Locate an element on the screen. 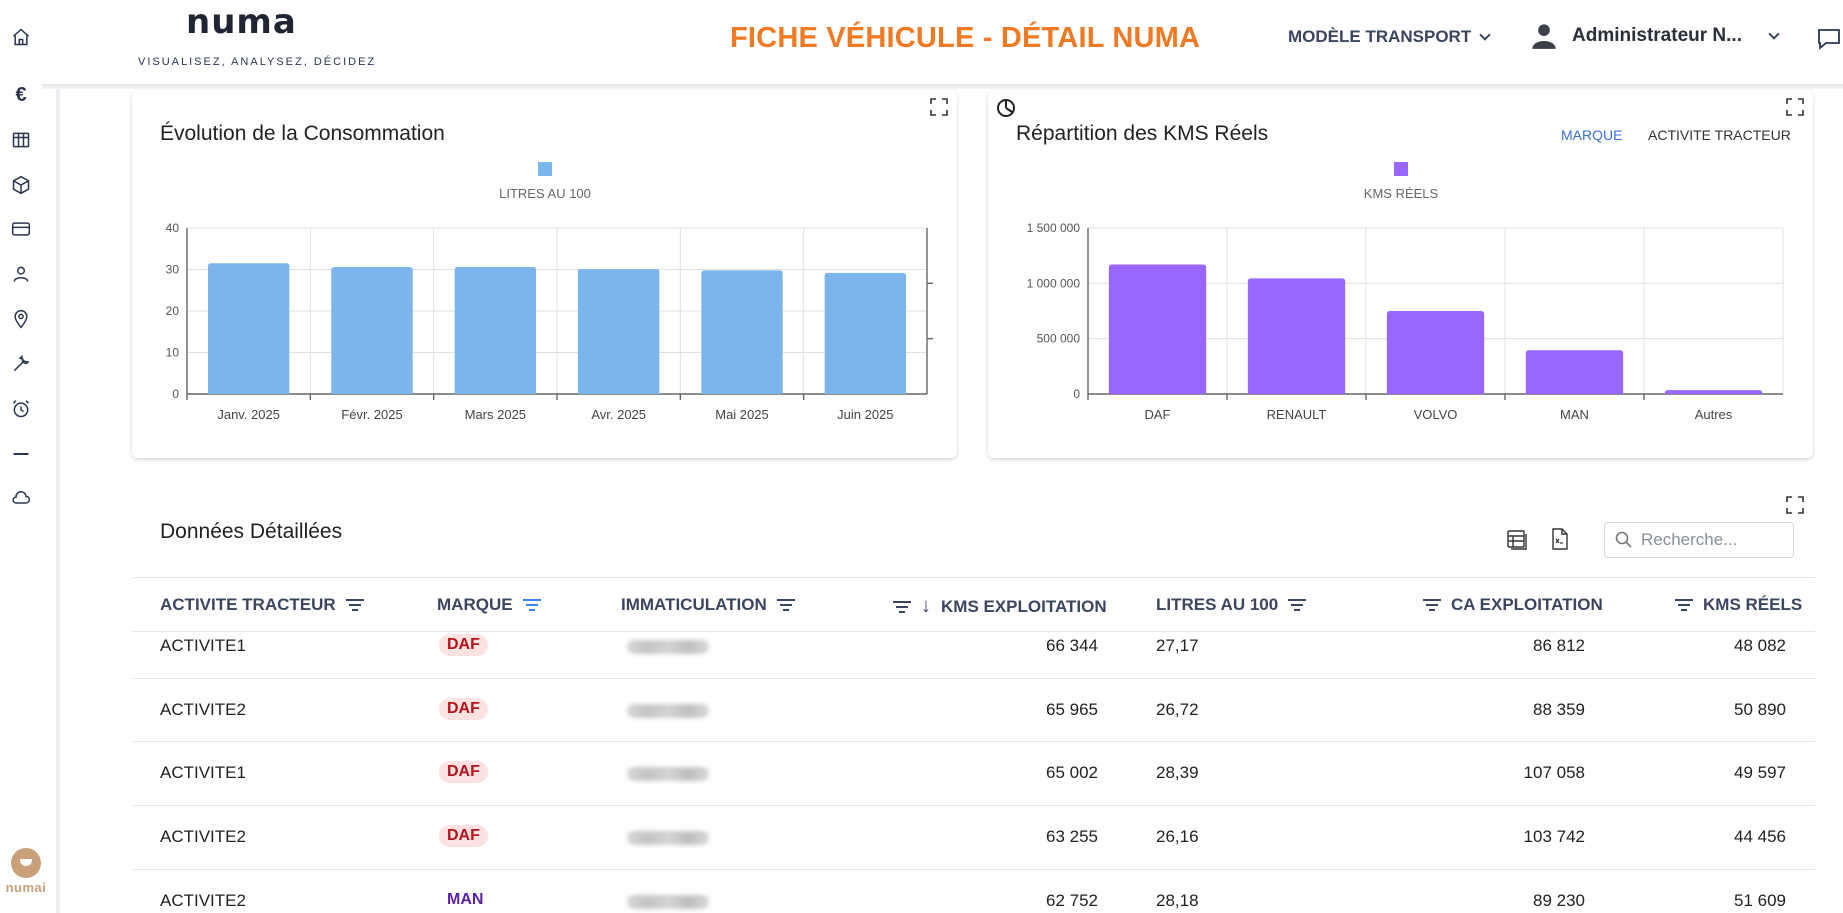 Image resolution: width=1843 pixels, height=913 pixels. kms-legend-swatch is located at coordinates (1401, 169).